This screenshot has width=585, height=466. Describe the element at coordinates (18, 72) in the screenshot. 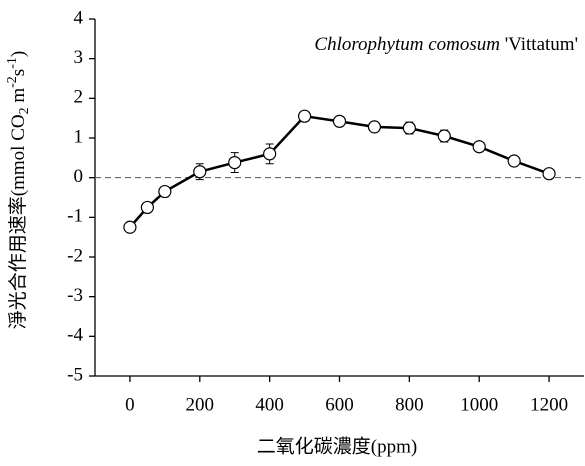

I see `y-label-part: s` at that location.